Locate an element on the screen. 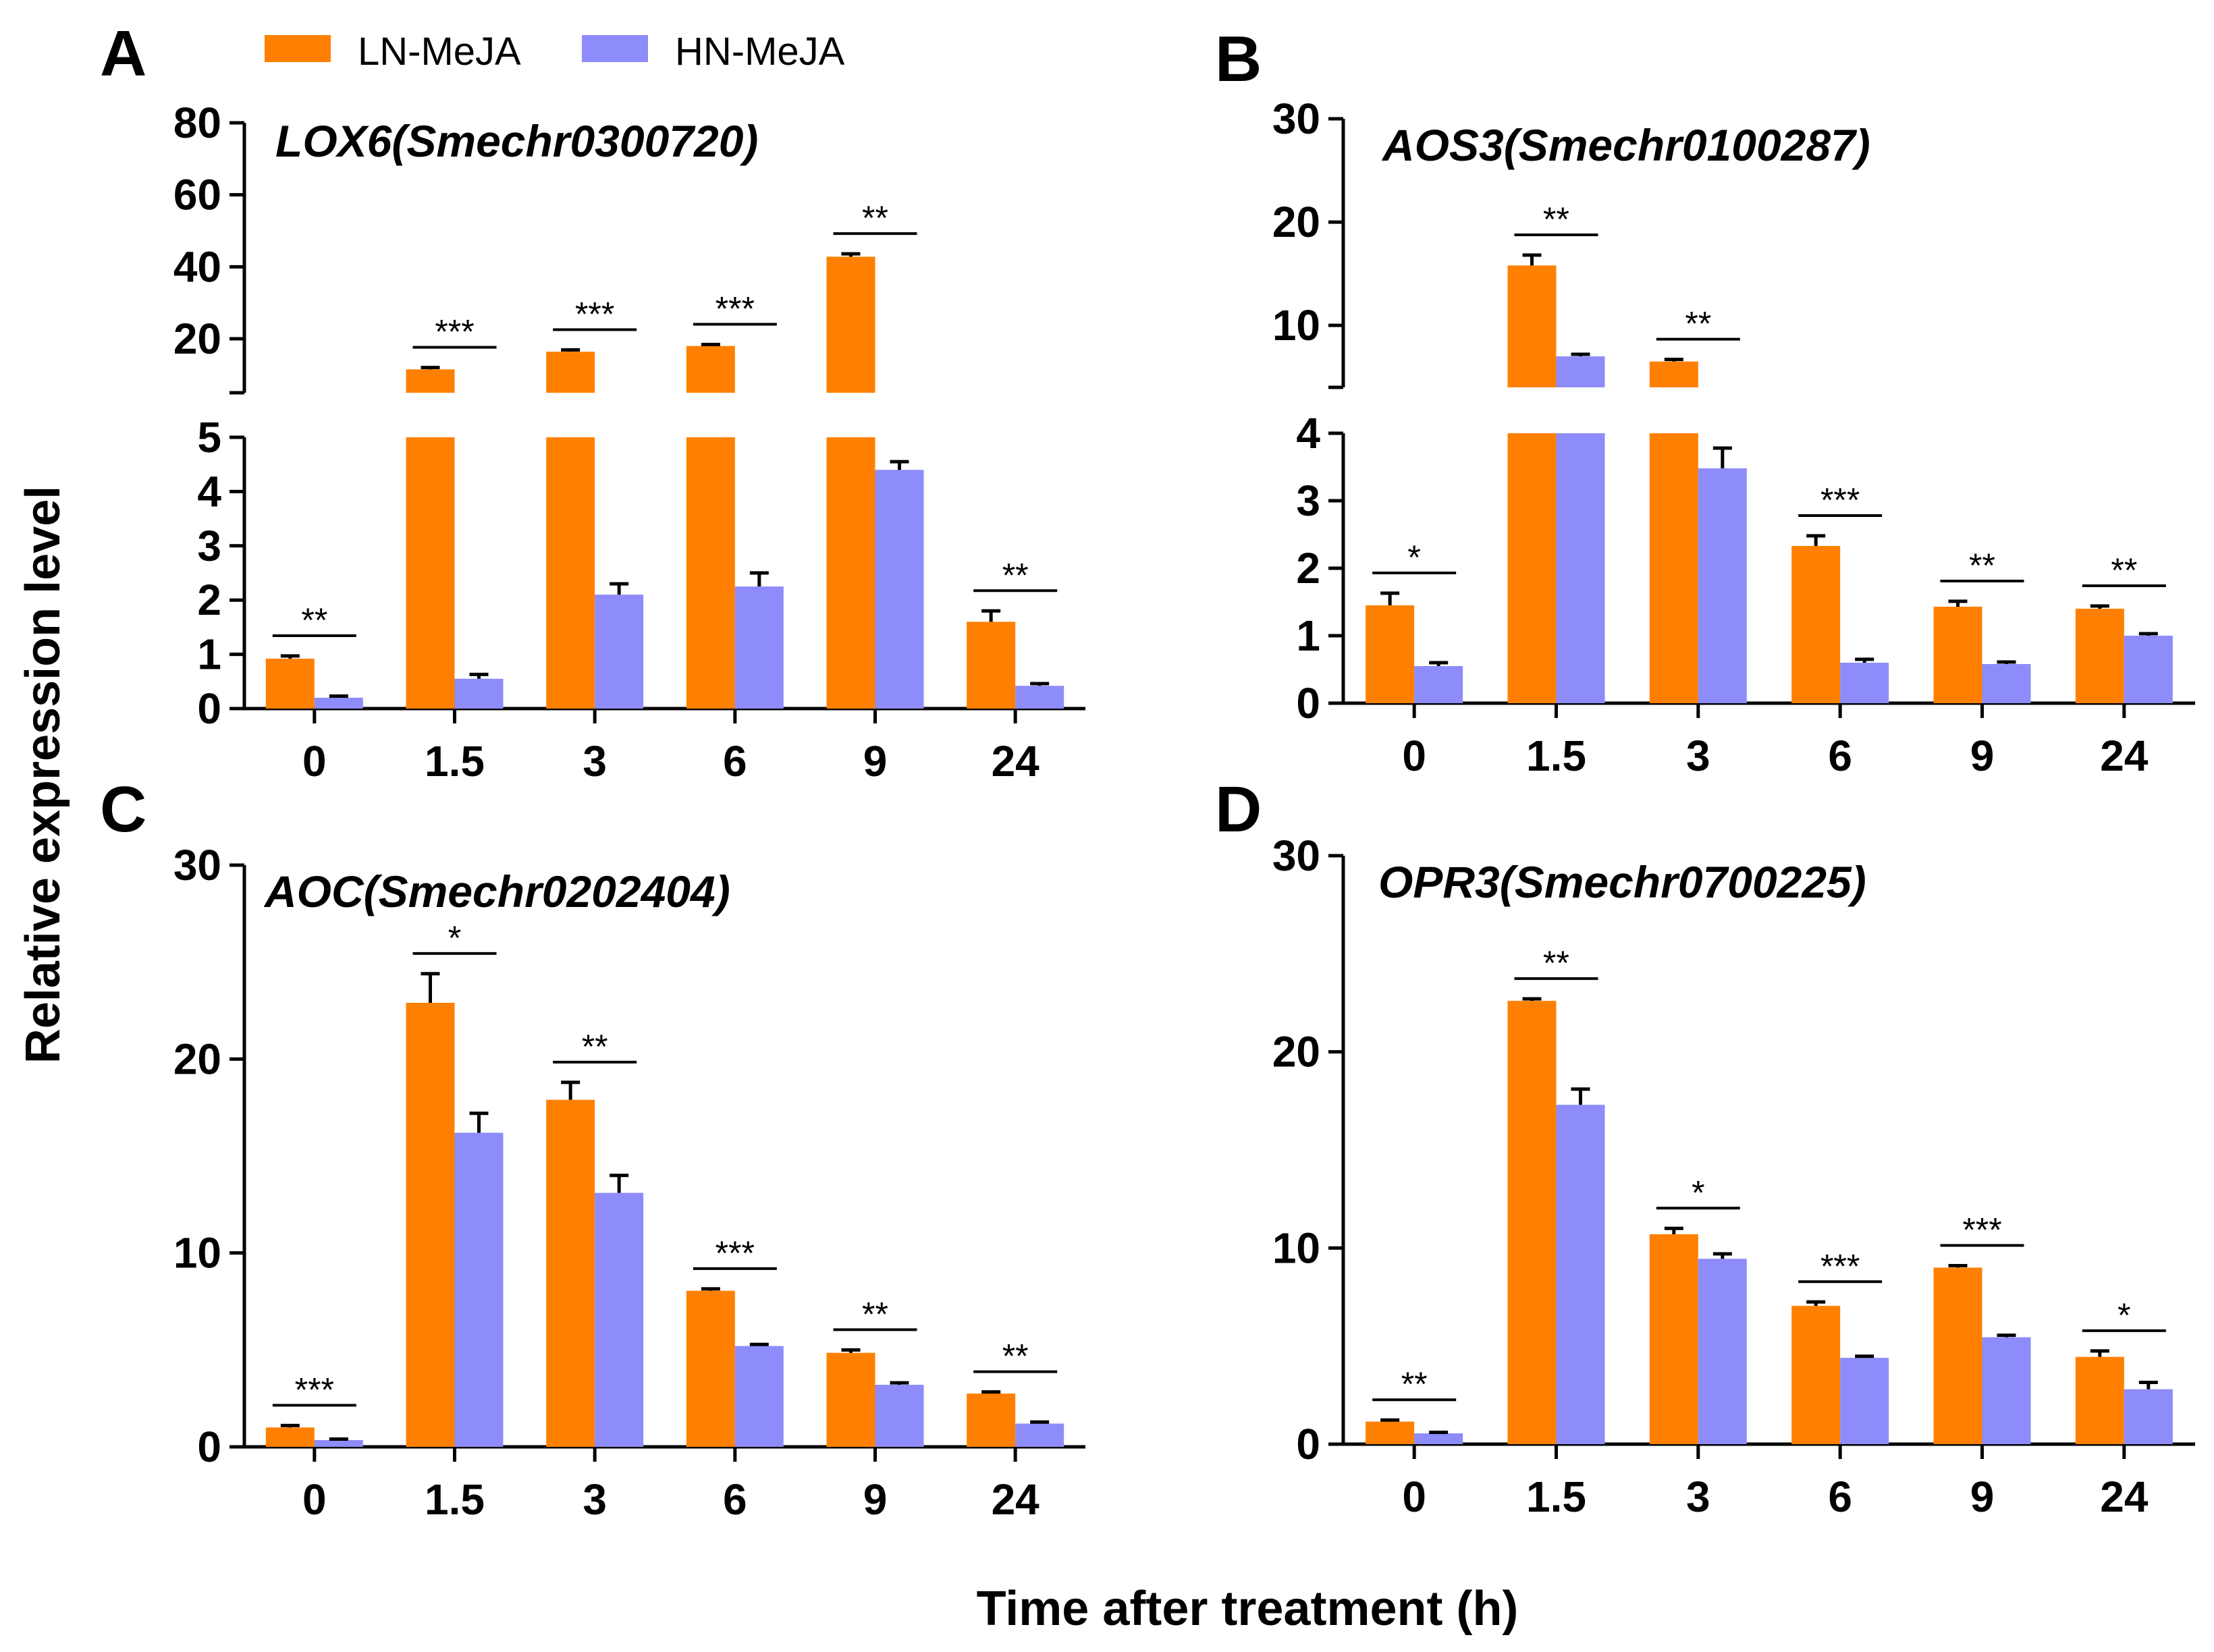 The height and width of the screenshot is (1652, 2214). panel-a-title: LOX6(Smechr0300720) is located at coordinates (516, 141).